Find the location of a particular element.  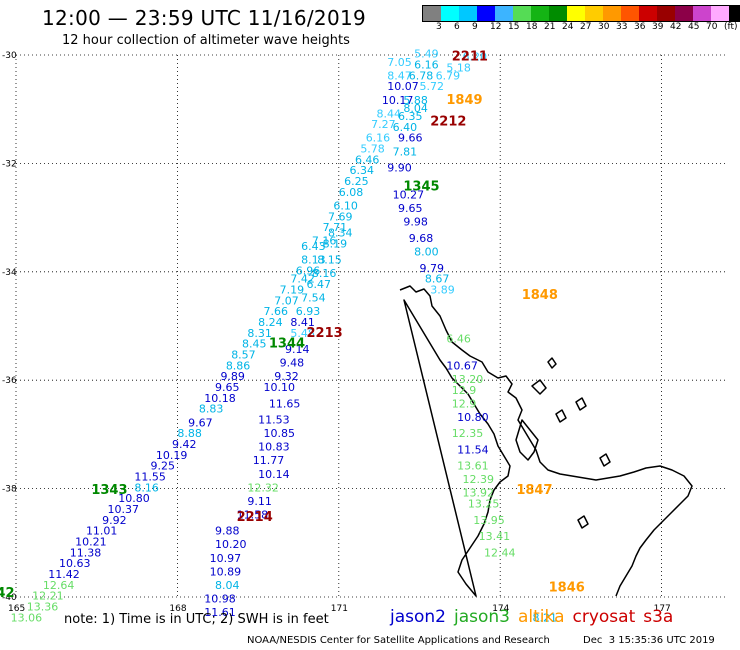

wave-height-value: 10.14 is located at coordinates (274, 474).